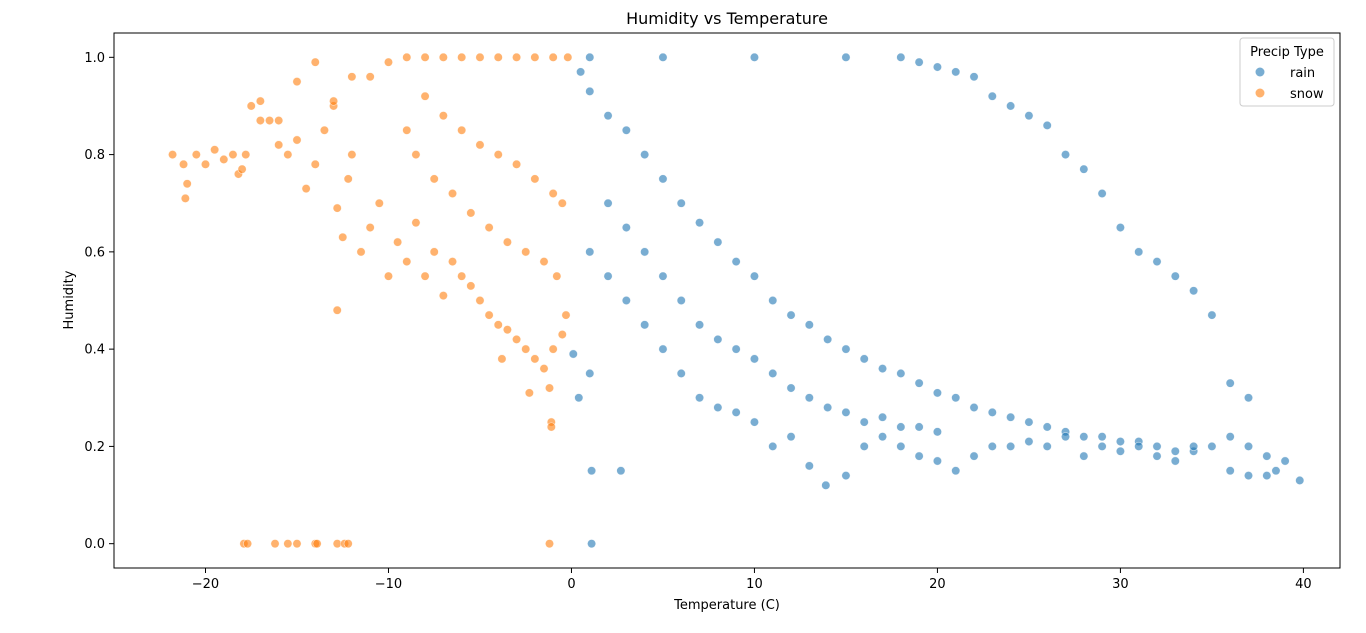 Image resolution: width=1366 pixels, height=633 pixels. I want to click on x-tick-label: 30, so click(1120, 584).